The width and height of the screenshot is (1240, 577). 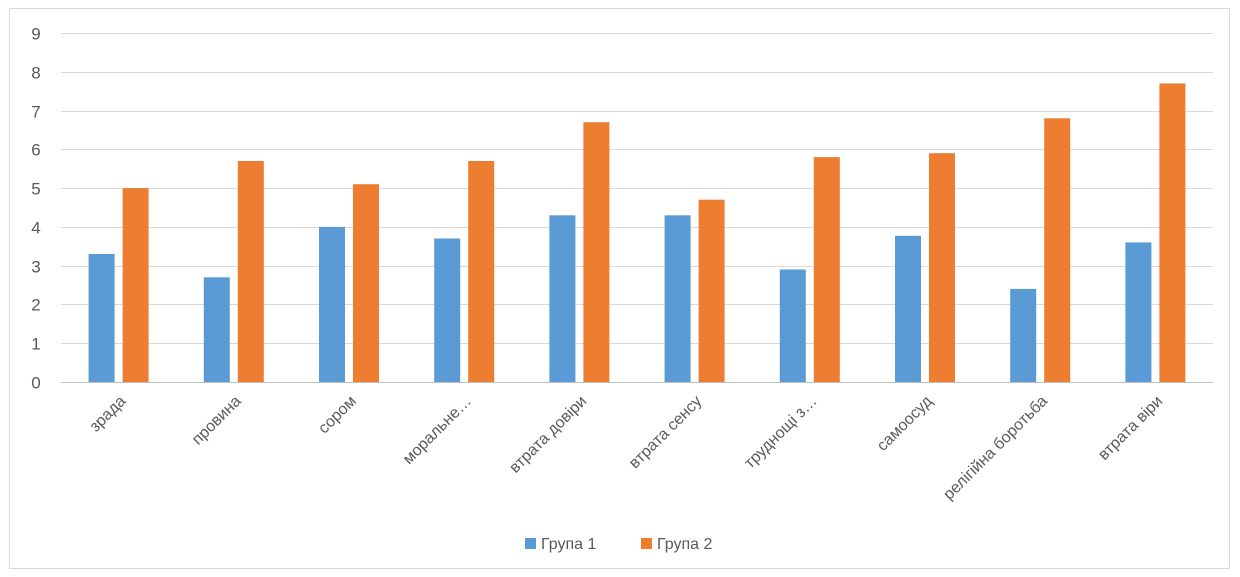 I want to click on x-tick-label: релігійна боротьба, so click(x=995, y=448).